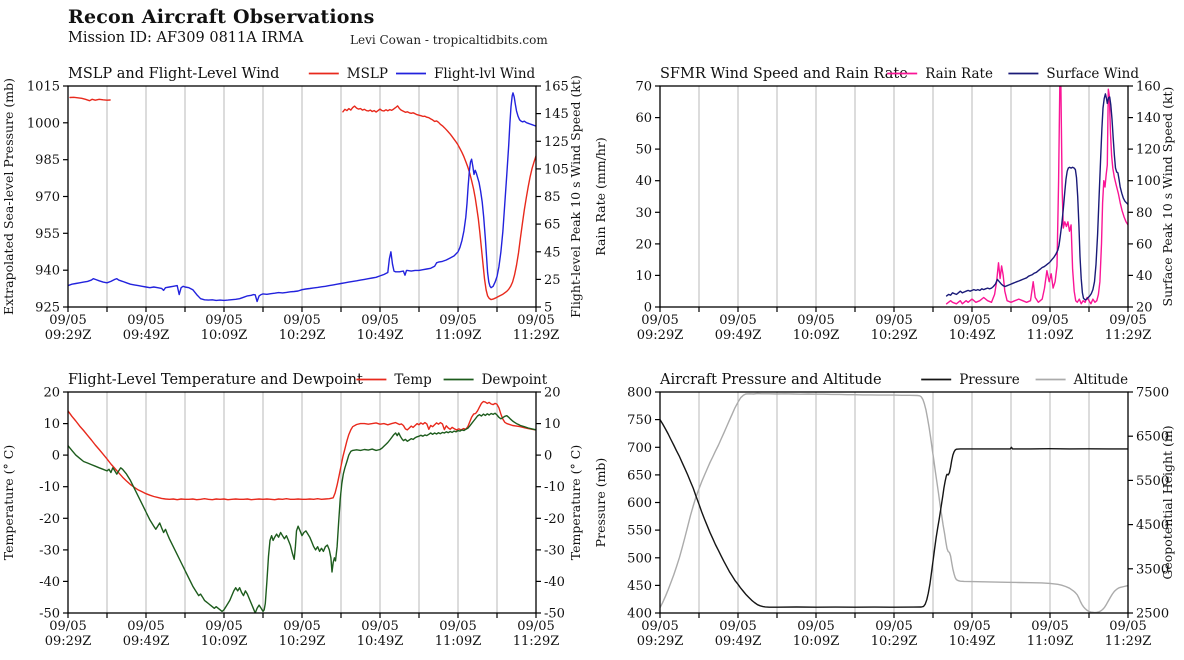 This screenshot has height=660, width=1184. Describe the element at coordinates (1167, 197) in the screenshot. I see `right-axis-title: Surface Peak 10 s Wind Speed (kt)` at that location.